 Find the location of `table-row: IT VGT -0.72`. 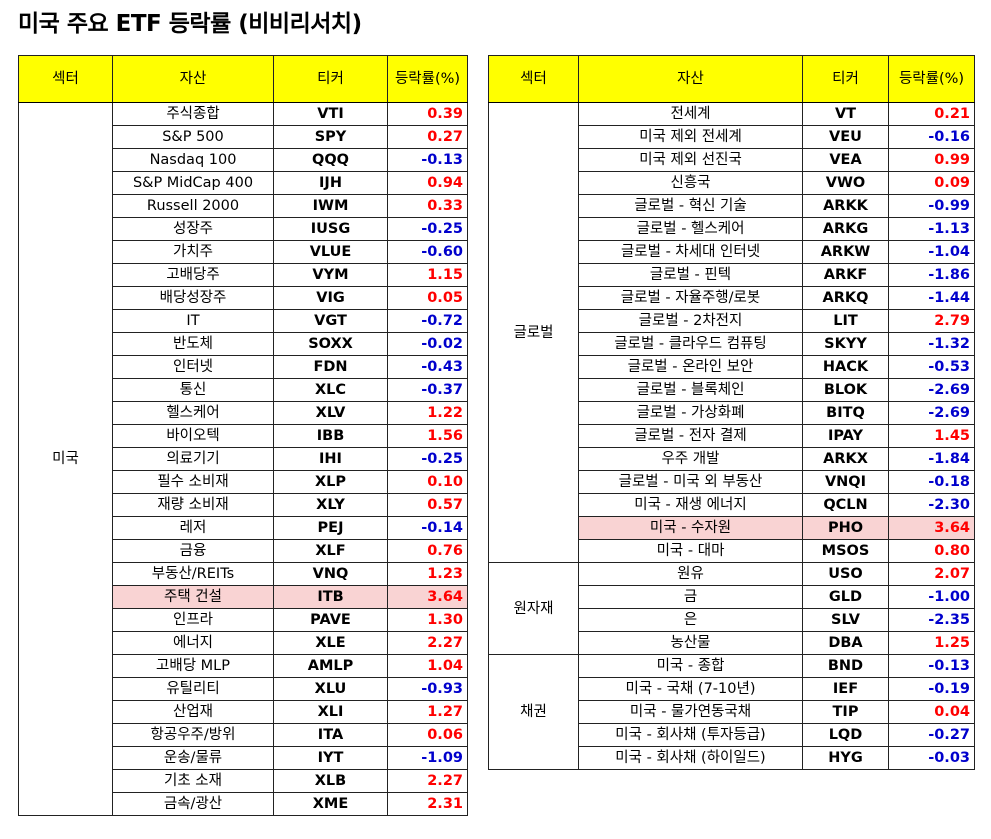

table-row: IT VGT -0.72 is located at coordinates (243, 321).